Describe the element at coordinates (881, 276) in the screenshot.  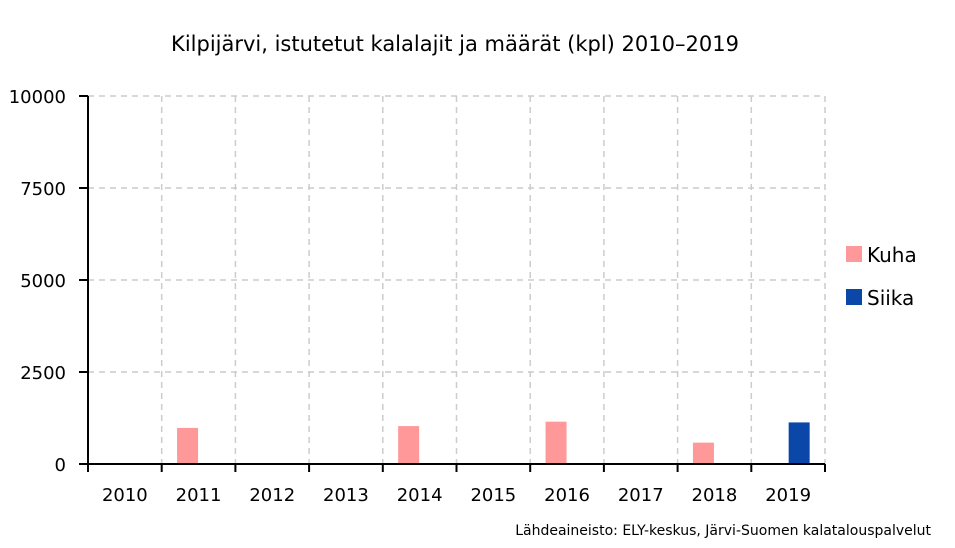
I see `legend: Kuha Siika` at that location.